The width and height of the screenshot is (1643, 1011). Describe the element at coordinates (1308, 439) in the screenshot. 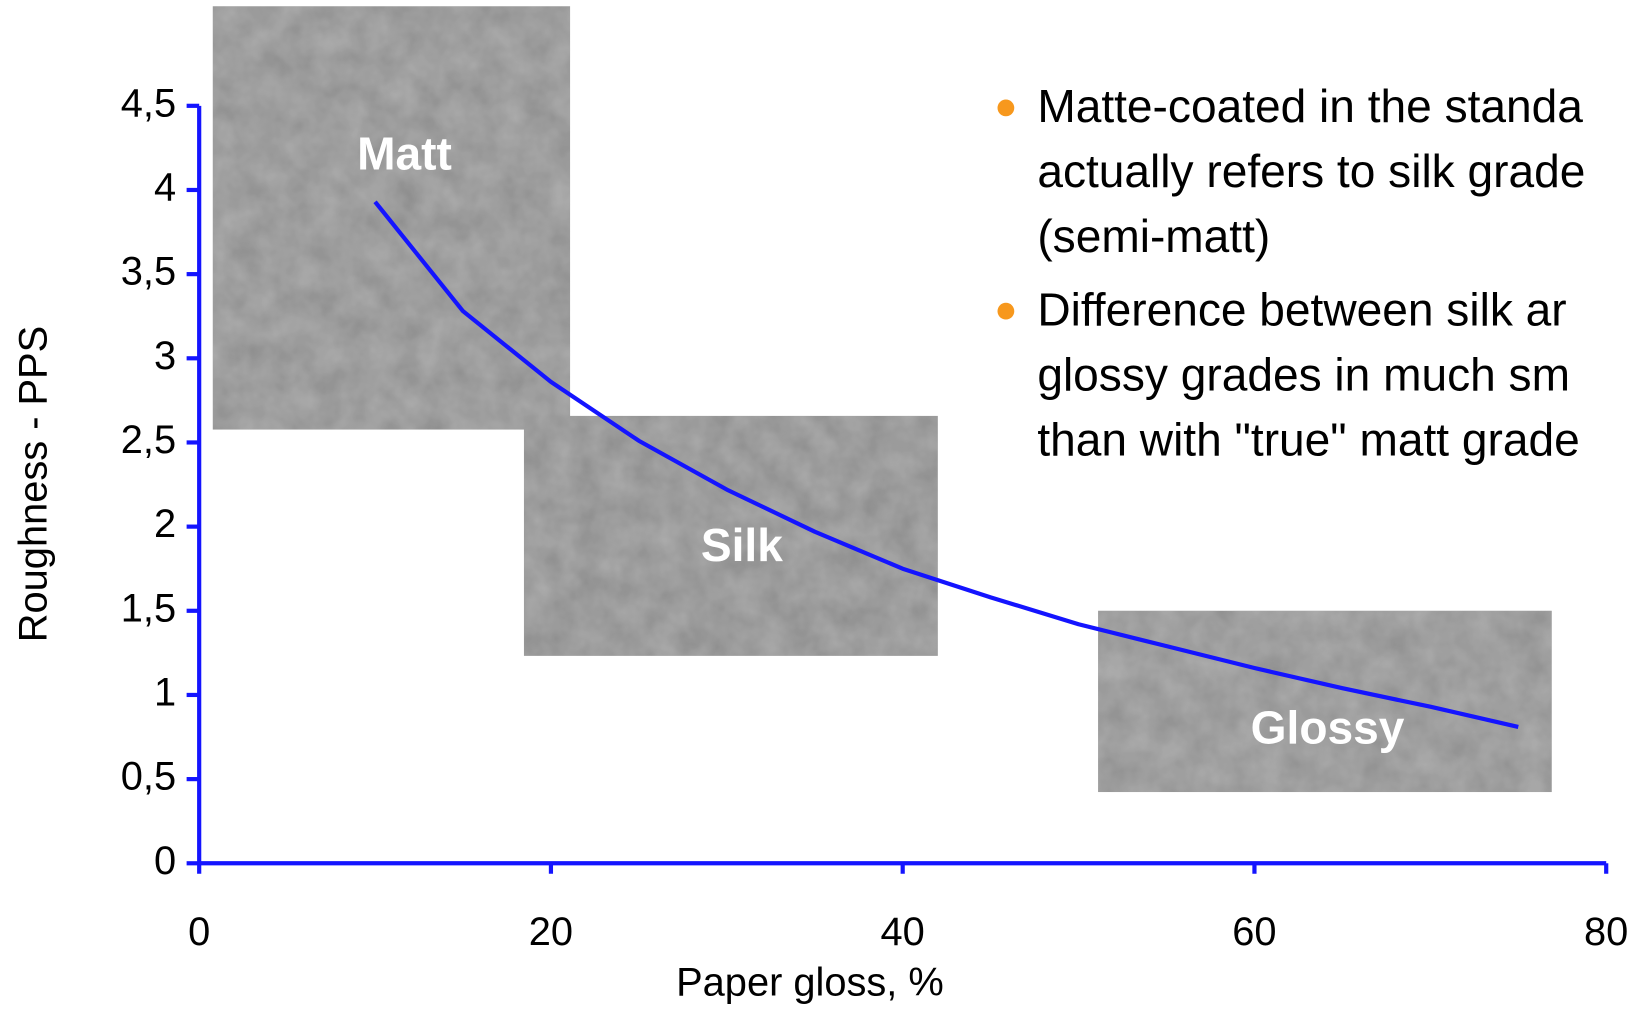

I see `bullet-text: than with "true" matt grade` at that location.